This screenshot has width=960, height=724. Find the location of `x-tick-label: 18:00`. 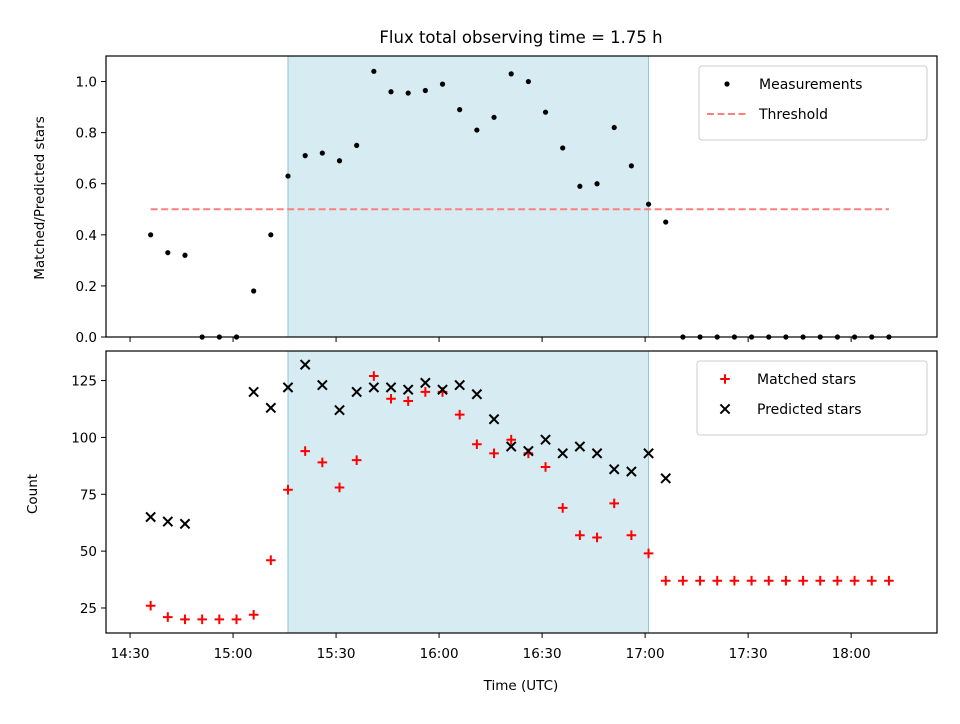

x-tick-label: 18:00 is located at coordinates (851, 654).